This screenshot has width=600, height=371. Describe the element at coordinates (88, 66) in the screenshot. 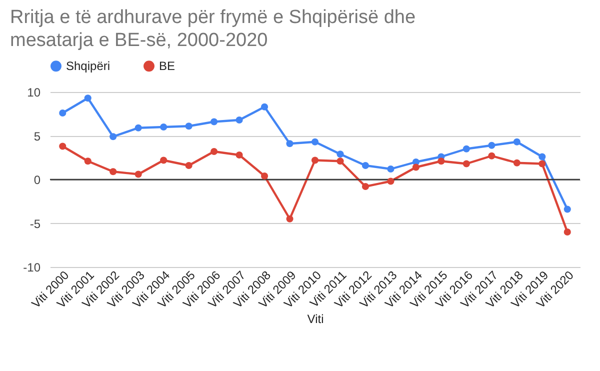

I see `legend-label: Shqipëri` at that location.